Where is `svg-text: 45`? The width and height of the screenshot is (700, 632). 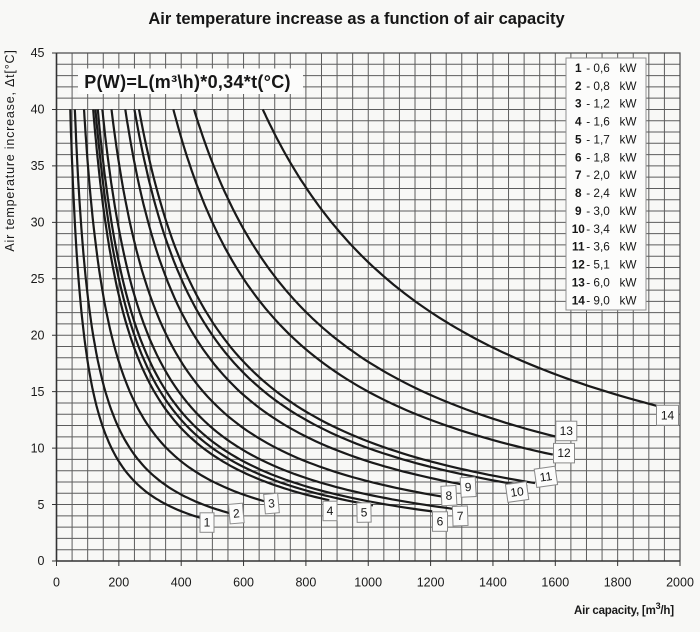 svg-text: 45 is located at coordinates (38, 53).